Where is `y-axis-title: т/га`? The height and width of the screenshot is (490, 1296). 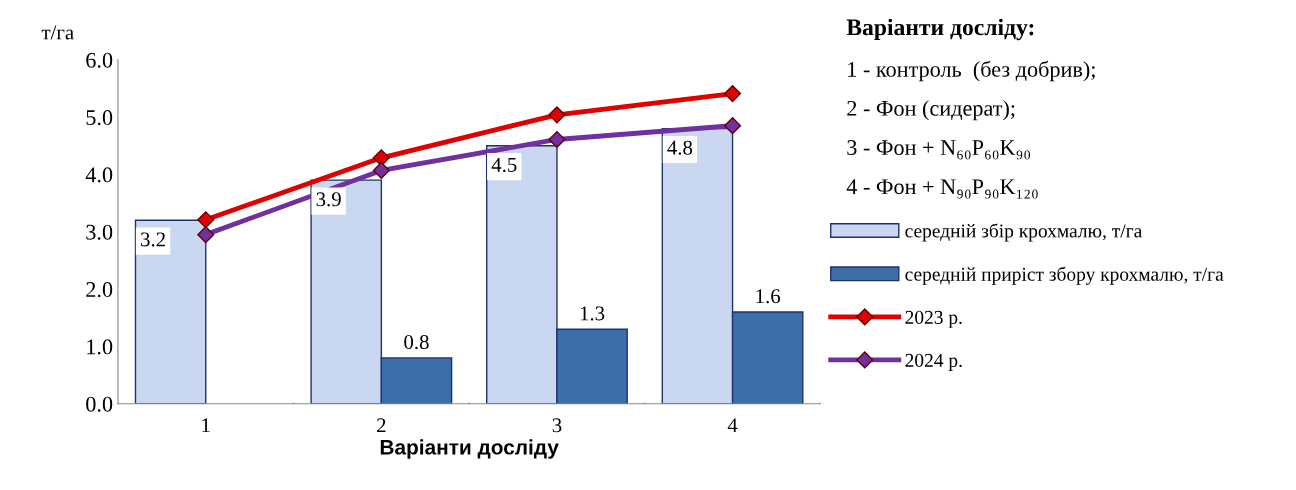
y-axis-title: т/га is located at coordinates (57, 32).